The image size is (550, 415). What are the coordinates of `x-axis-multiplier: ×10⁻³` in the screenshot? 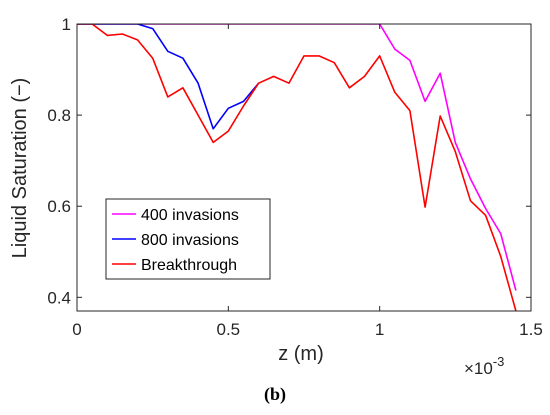 It's located at (484, 366).